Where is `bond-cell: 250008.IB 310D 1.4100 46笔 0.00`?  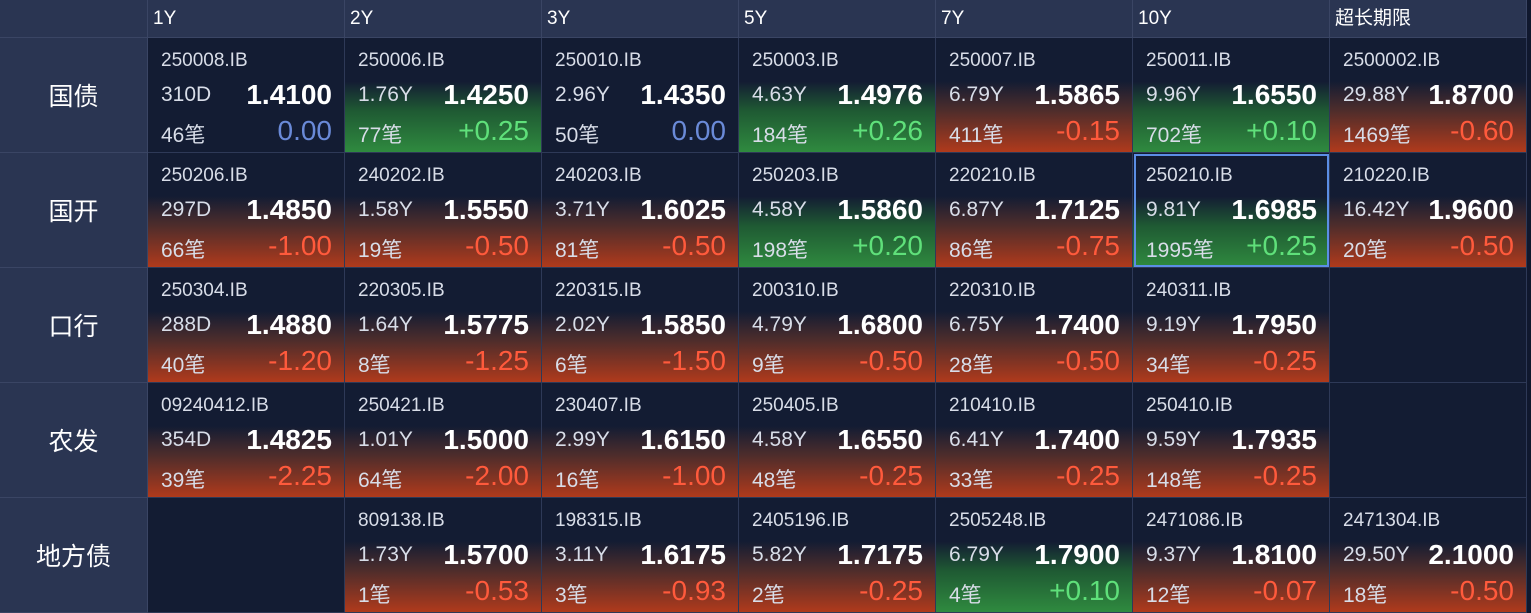 bond-cell: 250008.IB 310D 1.4100 46笔 0.00 is located at coordinates (246, 95).